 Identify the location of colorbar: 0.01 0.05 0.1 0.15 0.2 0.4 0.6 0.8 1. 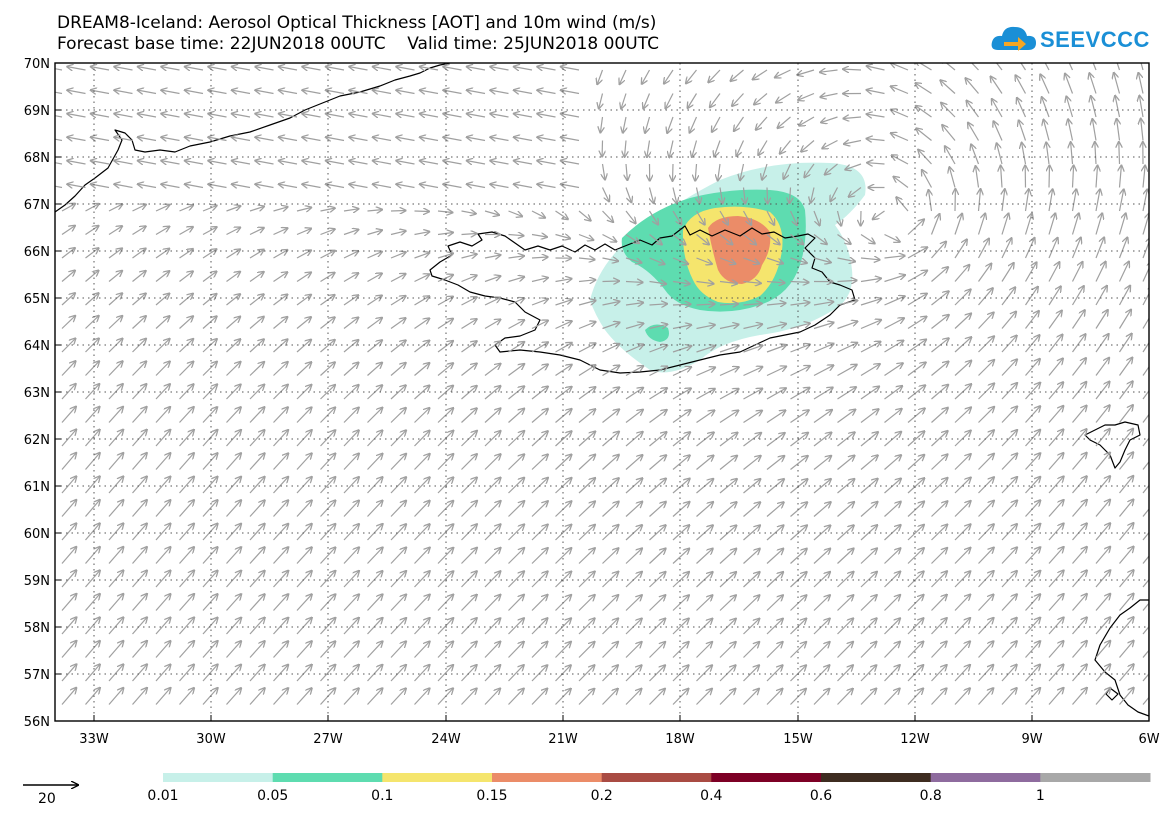
(649, 788).